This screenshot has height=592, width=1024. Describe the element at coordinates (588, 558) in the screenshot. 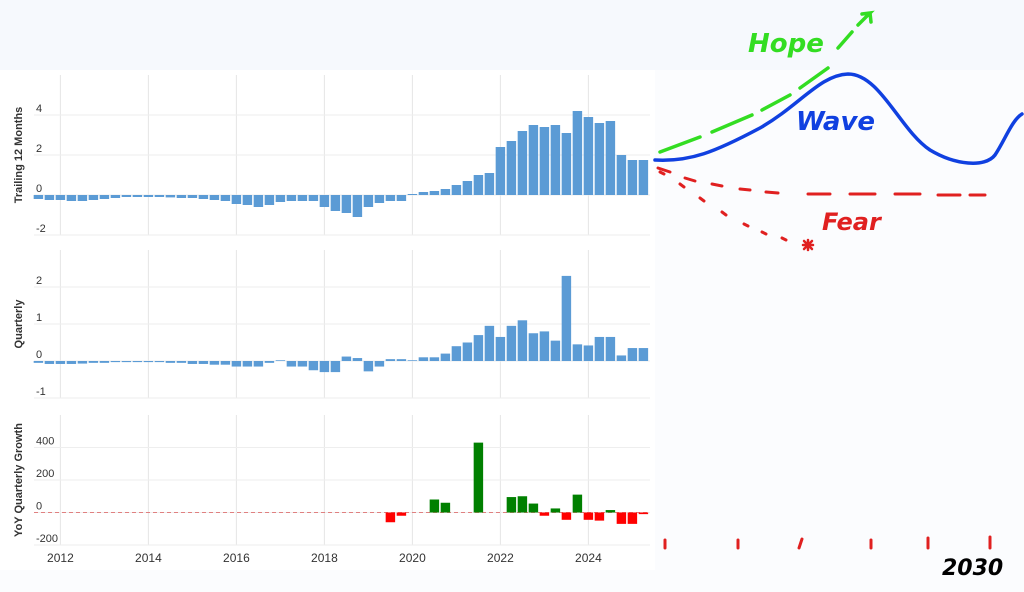

I see `x-tick-label: 2024` at that location.